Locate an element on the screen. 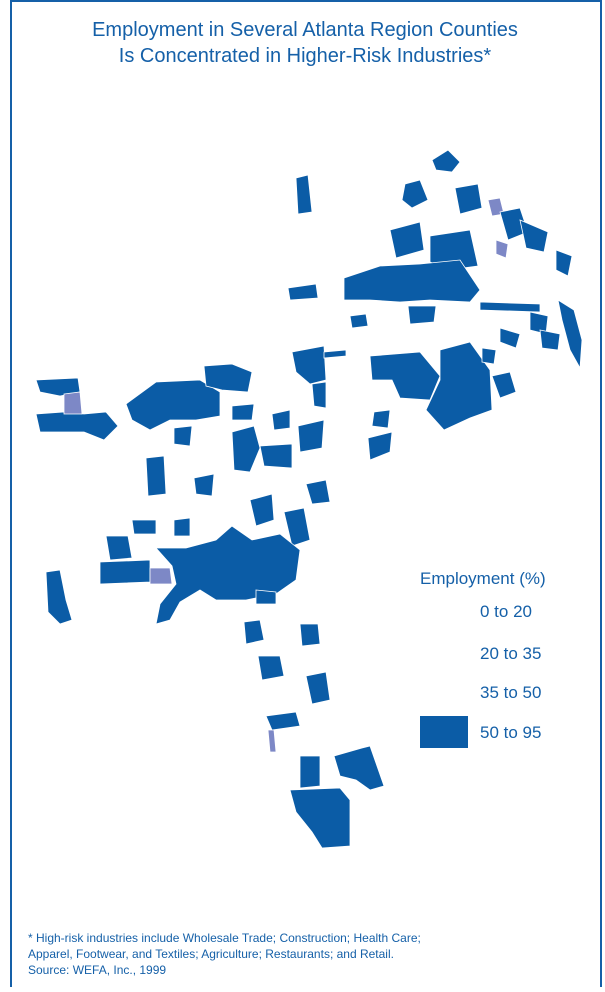 The height and width of the screenshot is (992, 605). footnote-line: Source: WEFA, Inc., 1999 is located at coordinates (97, 970).